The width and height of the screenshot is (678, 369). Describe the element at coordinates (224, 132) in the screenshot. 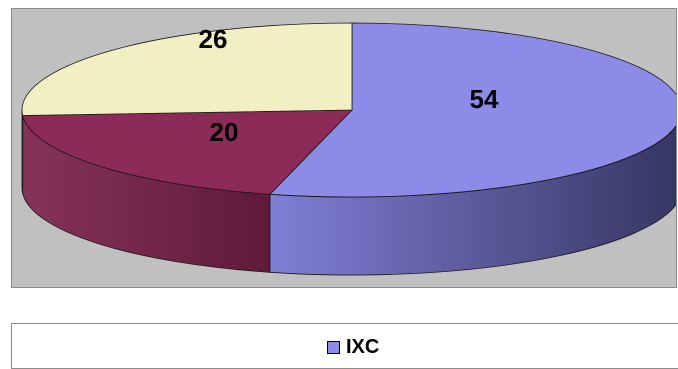

I see `data-label: 20` at that location.